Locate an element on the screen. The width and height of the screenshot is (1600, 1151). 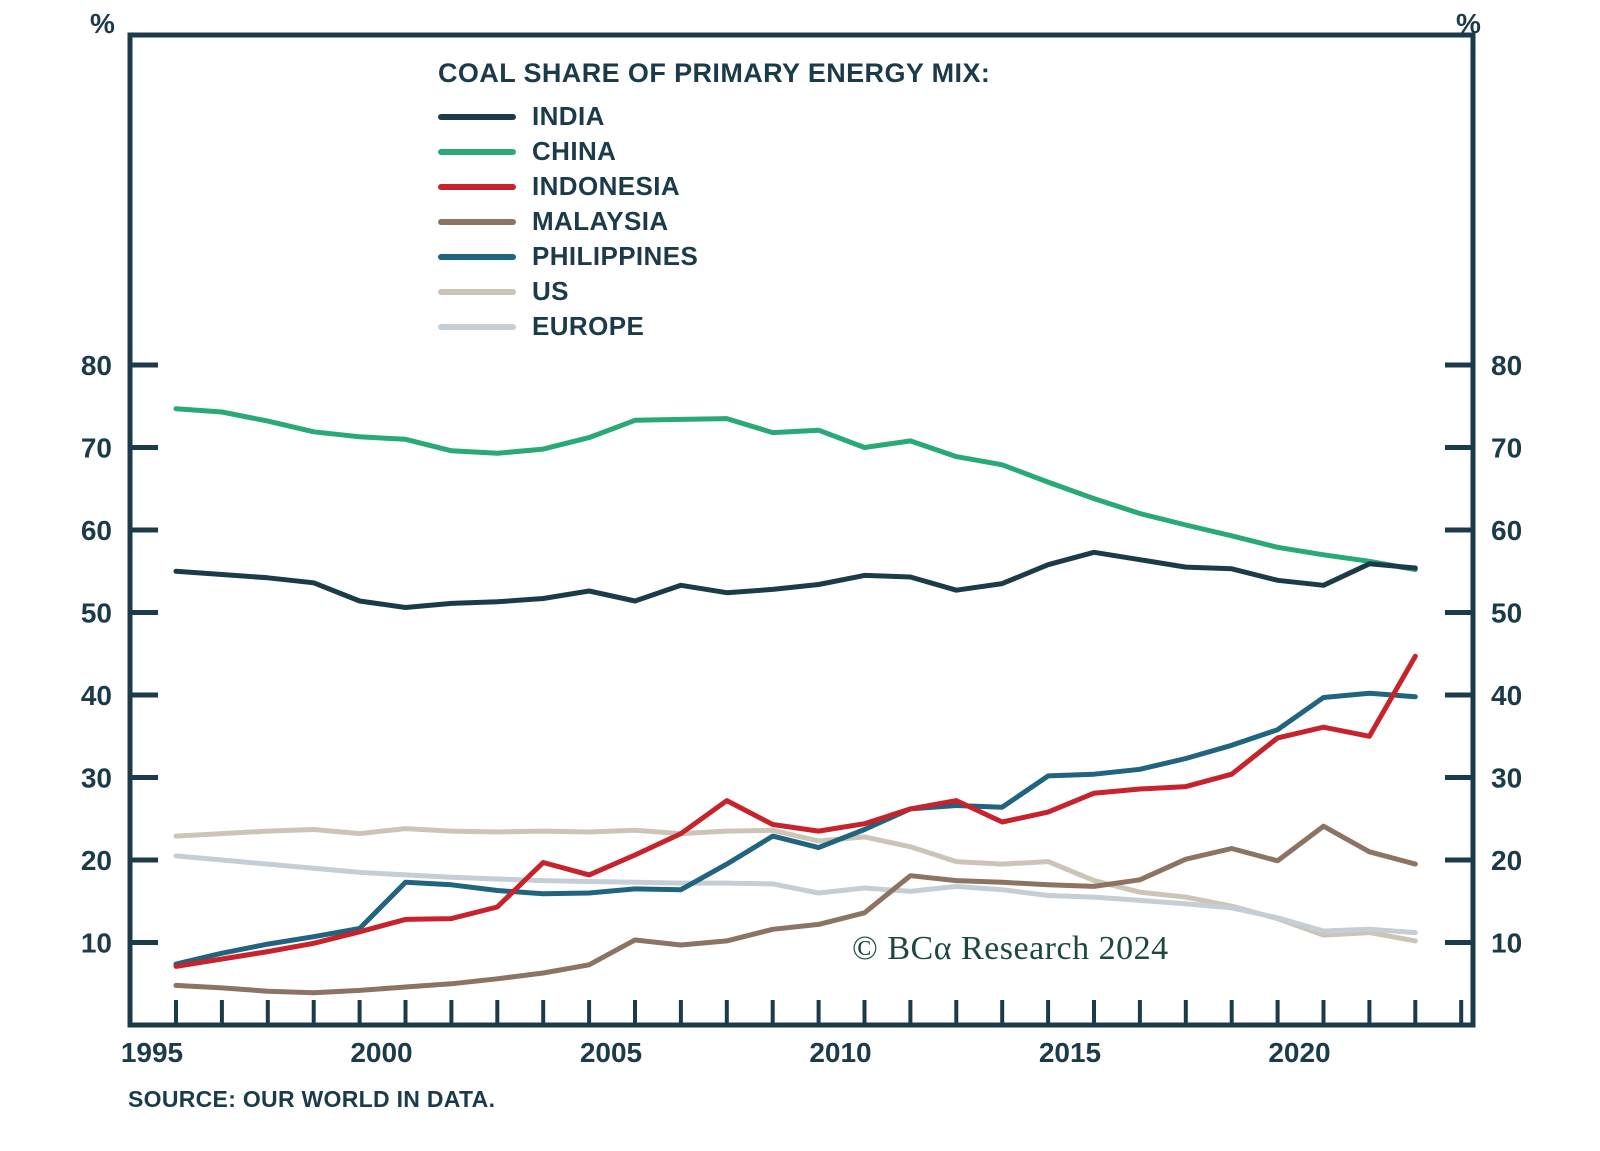
x-tick-label: 2020 is located at coordinates (1299, 1052).